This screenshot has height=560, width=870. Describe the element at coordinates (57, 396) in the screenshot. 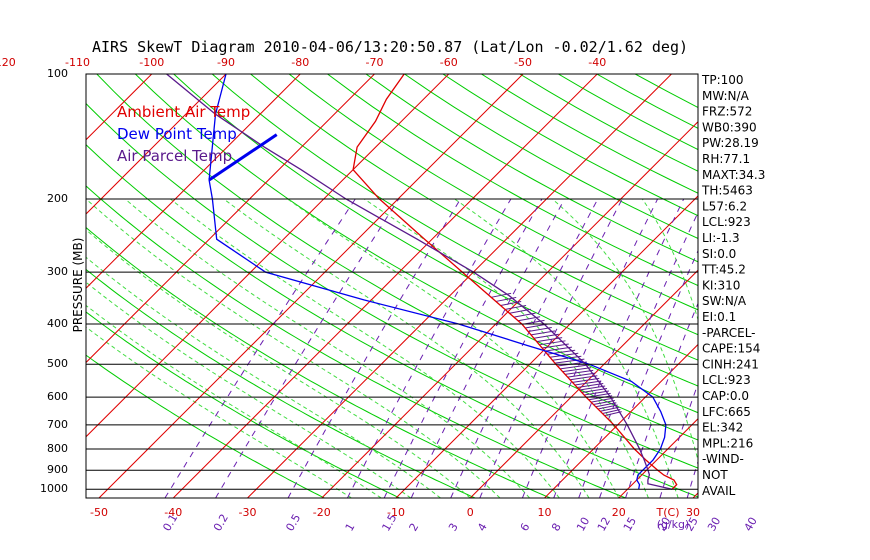

I see `pressure-tick-label: 600` at that location.